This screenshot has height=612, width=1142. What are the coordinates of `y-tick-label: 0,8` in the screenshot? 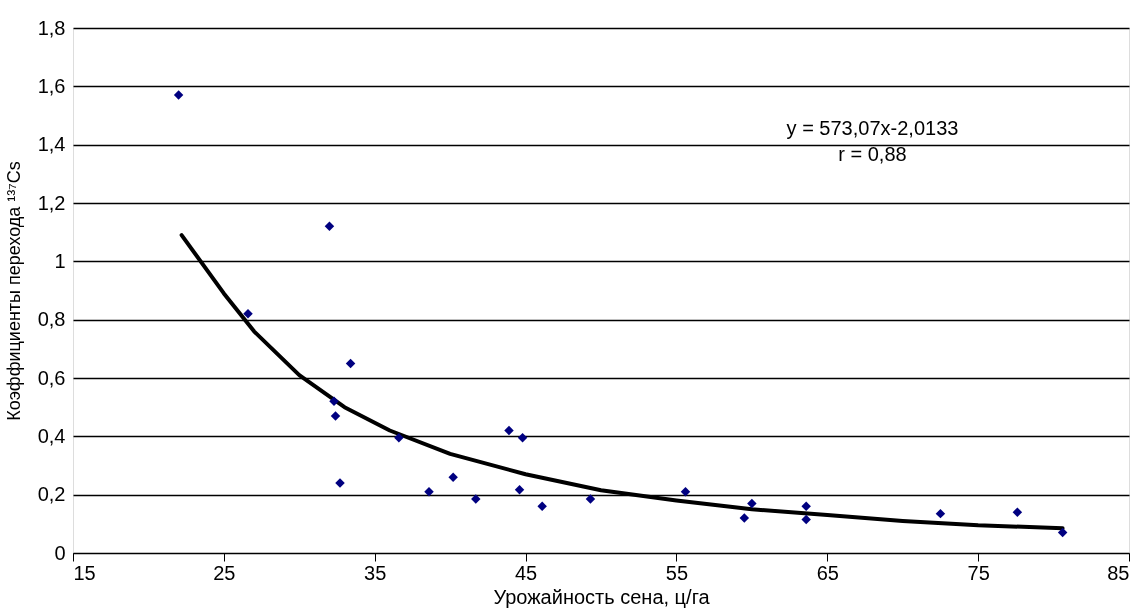 It's located at (51, 319).